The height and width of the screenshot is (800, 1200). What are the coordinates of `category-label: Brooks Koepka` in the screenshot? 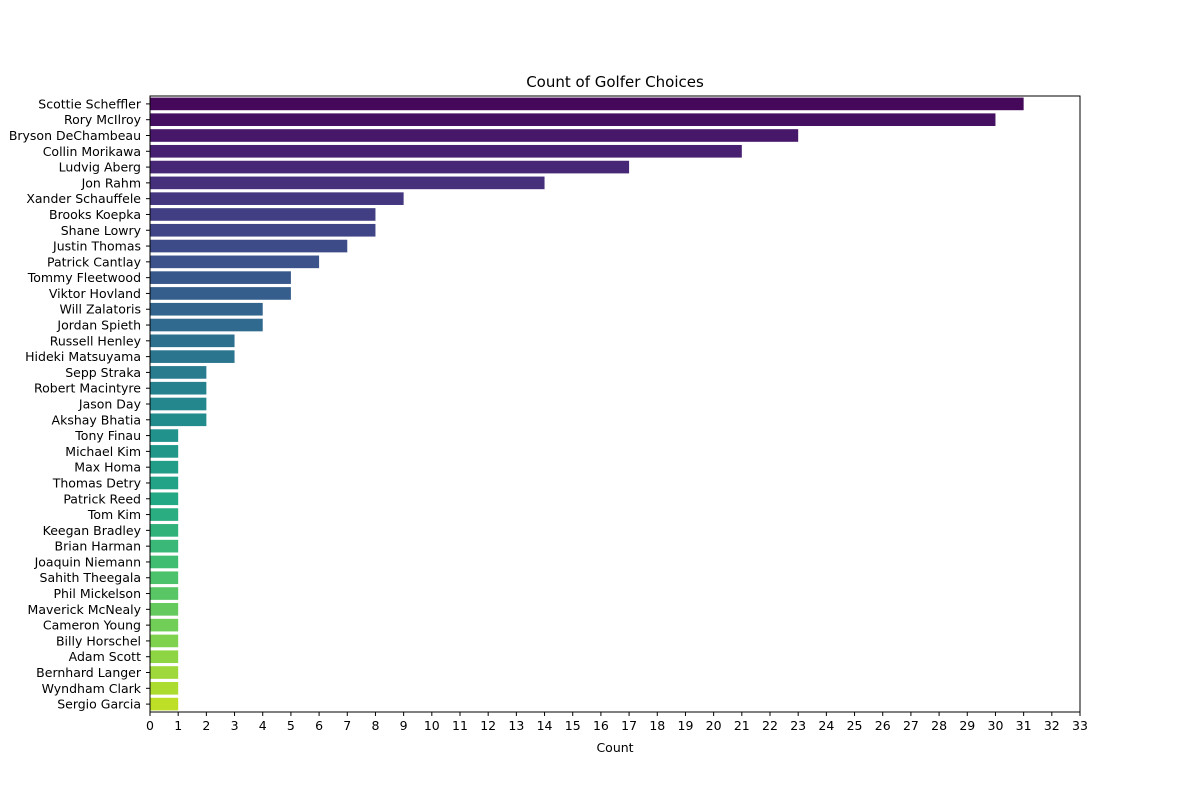 It's located at (95, 214).